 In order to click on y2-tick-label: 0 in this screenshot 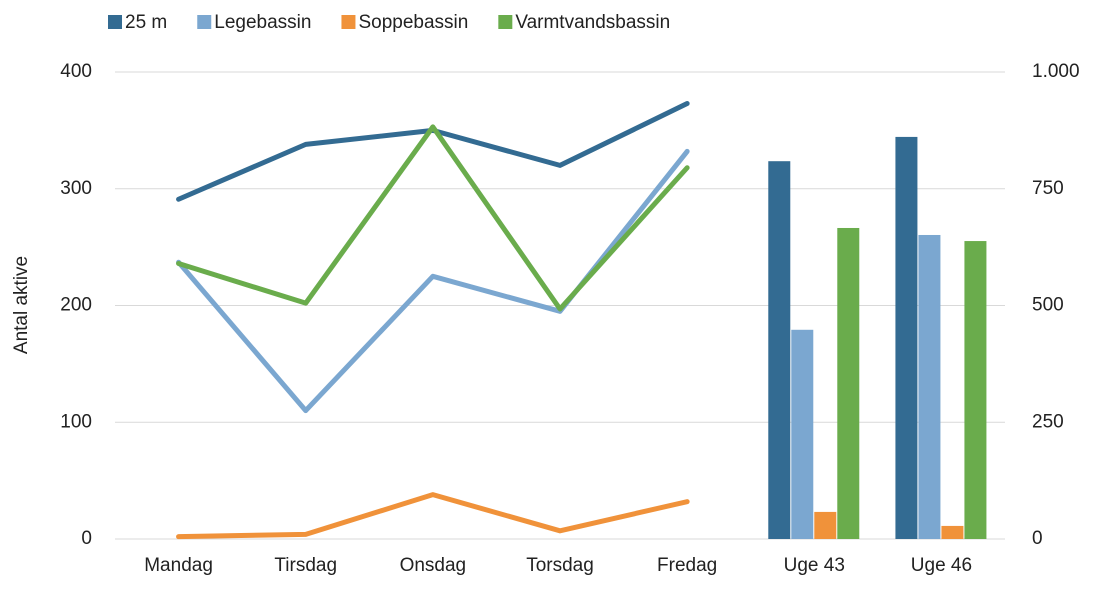, I will do `click(1037, 538)`.